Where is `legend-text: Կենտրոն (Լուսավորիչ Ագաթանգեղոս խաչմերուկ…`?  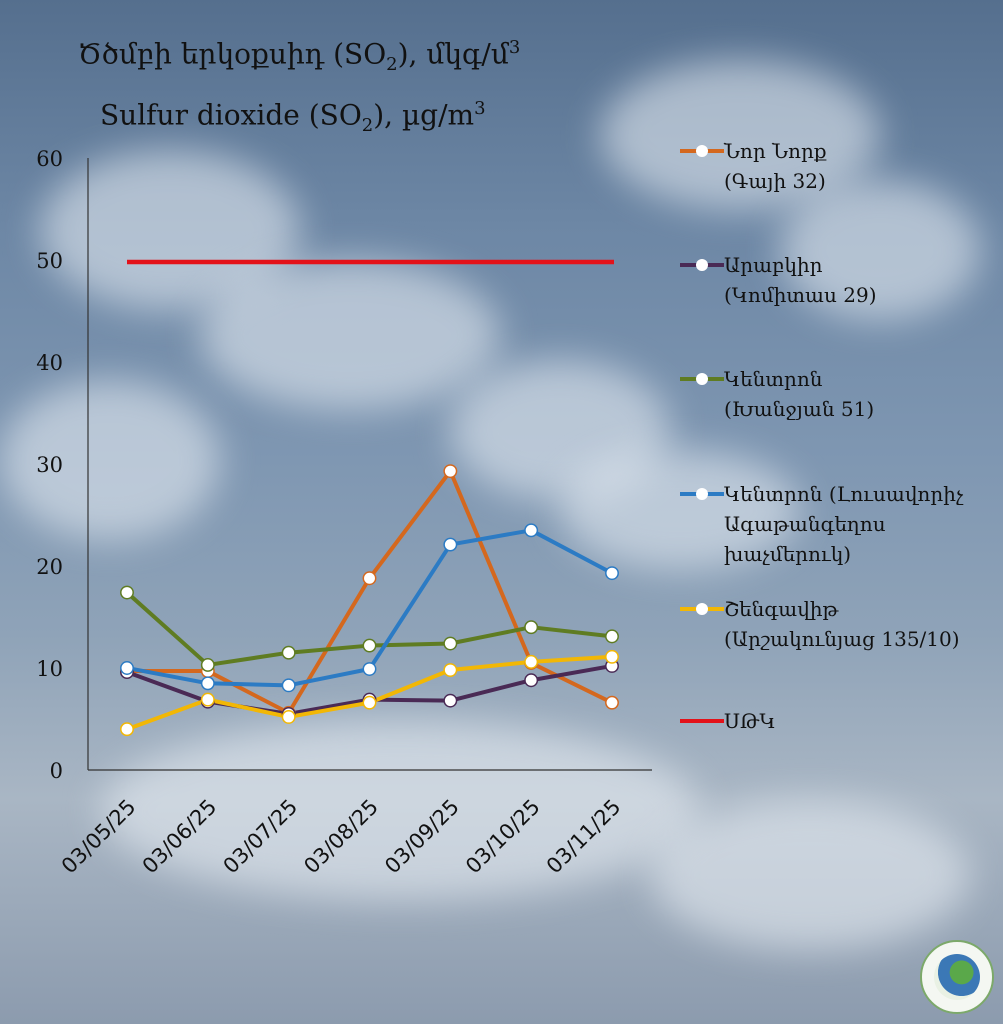 legend-text: Կենտրոն (Լուսավորիչ Ագաթանգեղոս խաչմերուկ… is located at coordinates (859, 524).